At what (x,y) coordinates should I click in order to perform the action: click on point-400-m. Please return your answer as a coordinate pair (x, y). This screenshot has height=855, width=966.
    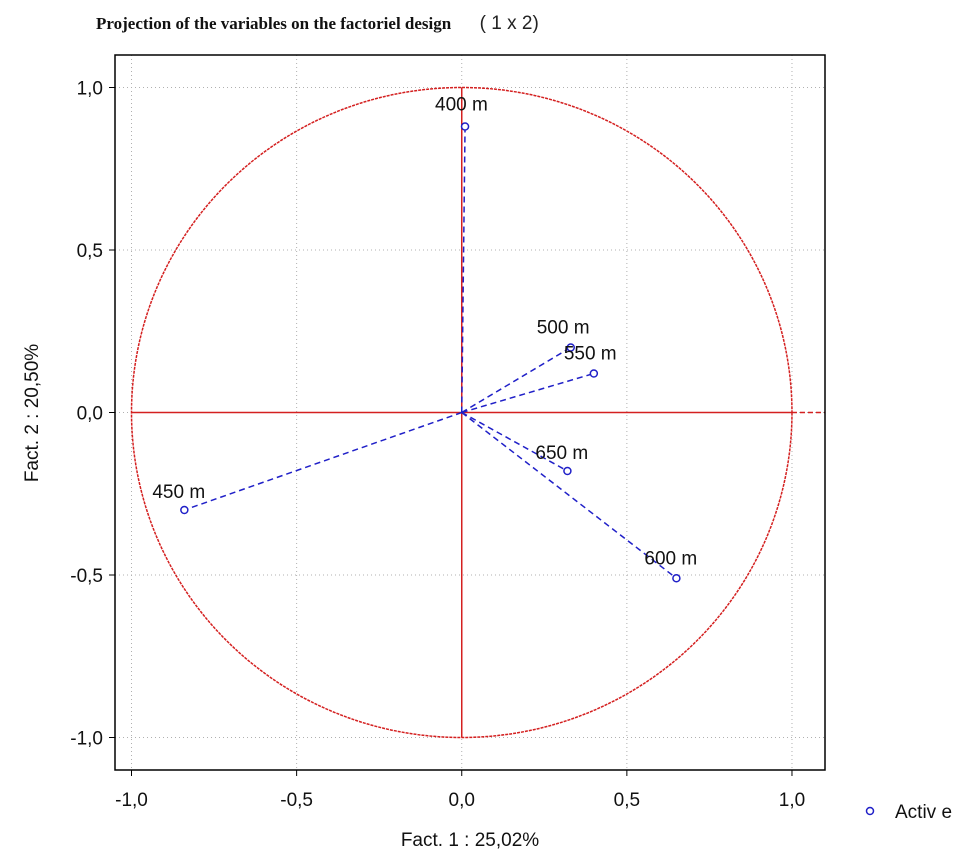
    Looking at the image, I should click on (465, 126).